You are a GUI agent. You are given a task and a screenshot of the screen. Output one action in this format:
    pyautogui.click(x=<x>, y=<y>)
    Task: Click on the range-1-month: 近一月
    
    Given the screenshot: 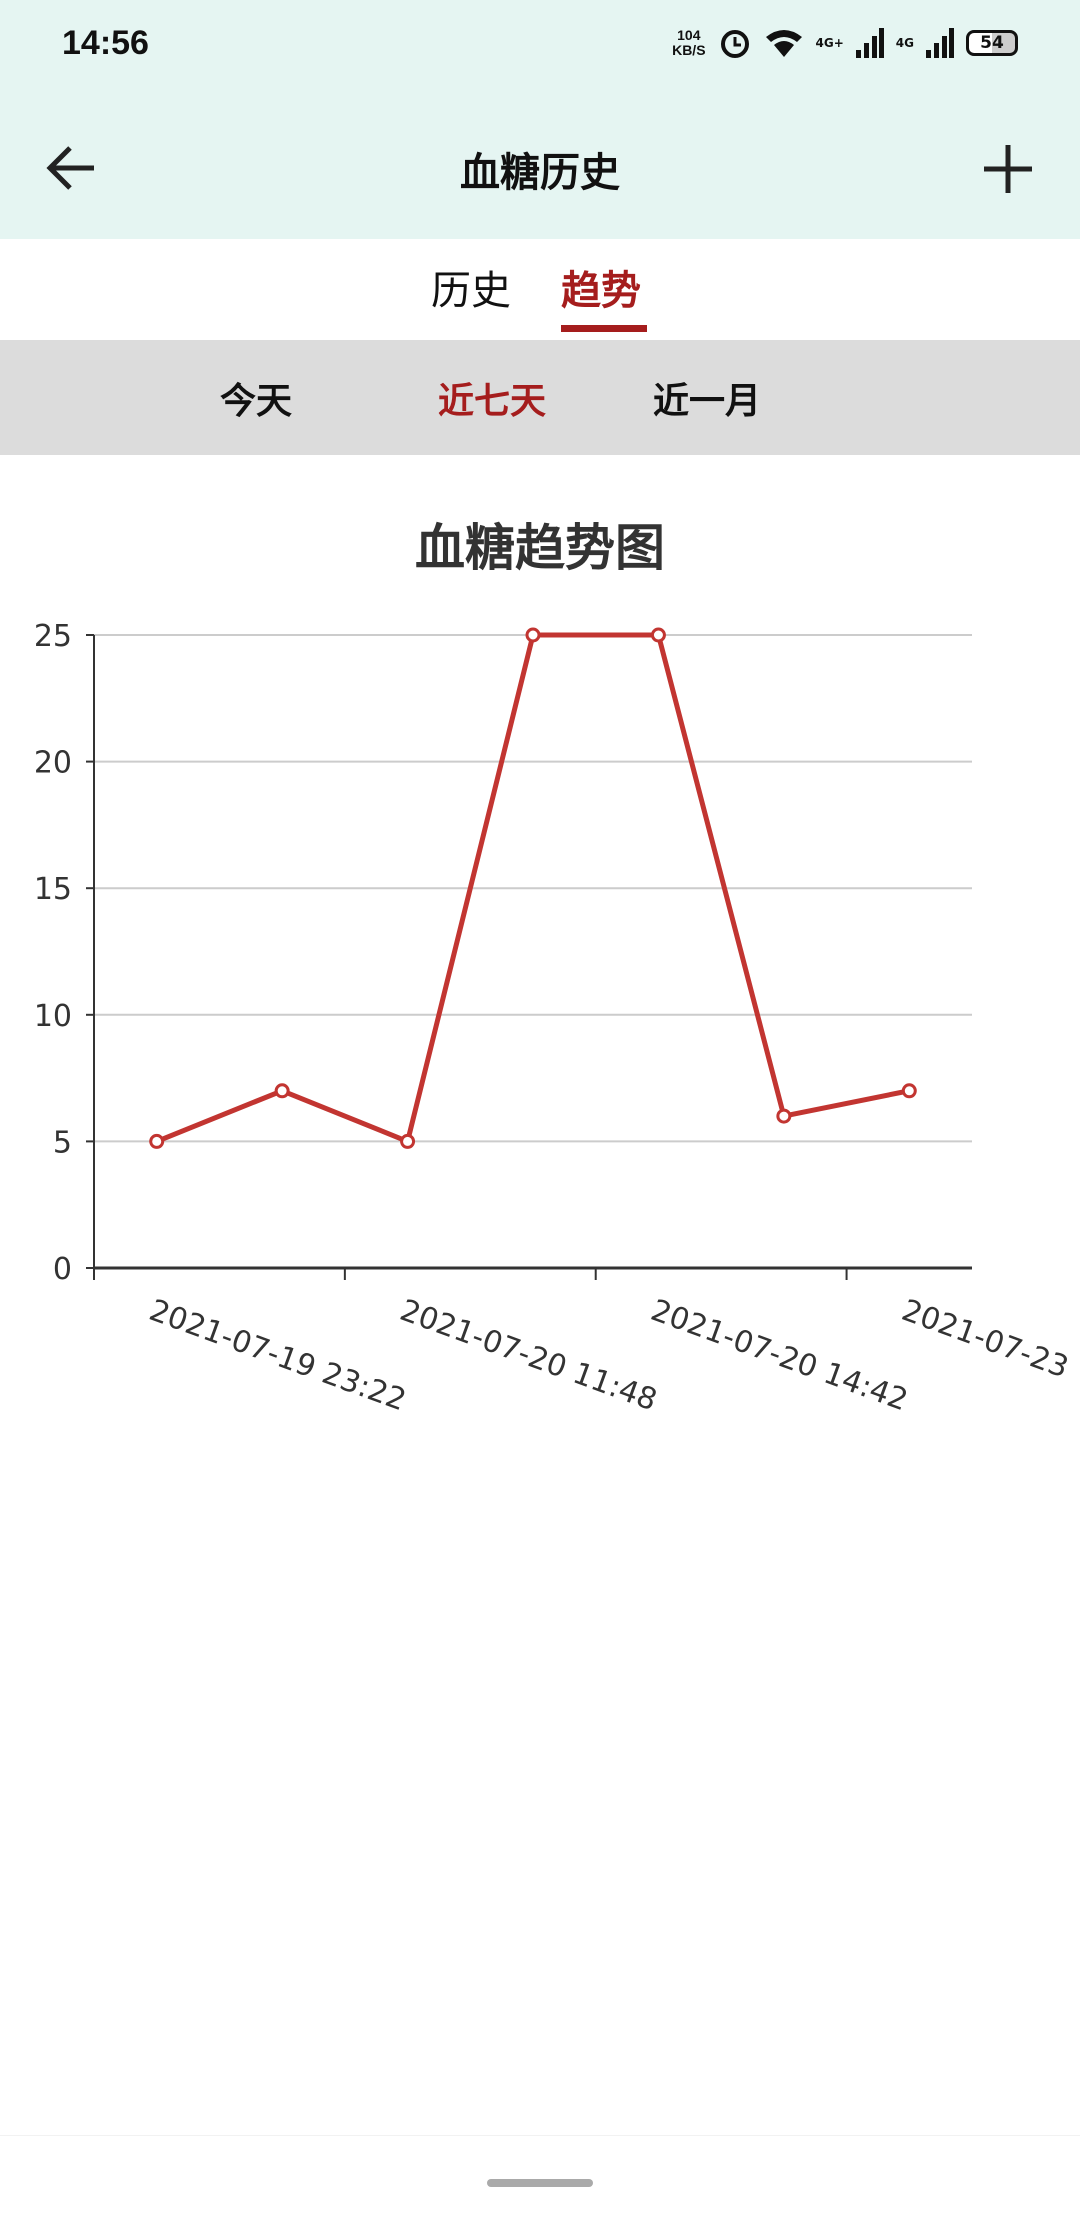 What is the action you would take?
    pyautogui.click(x=707, y=401)
    